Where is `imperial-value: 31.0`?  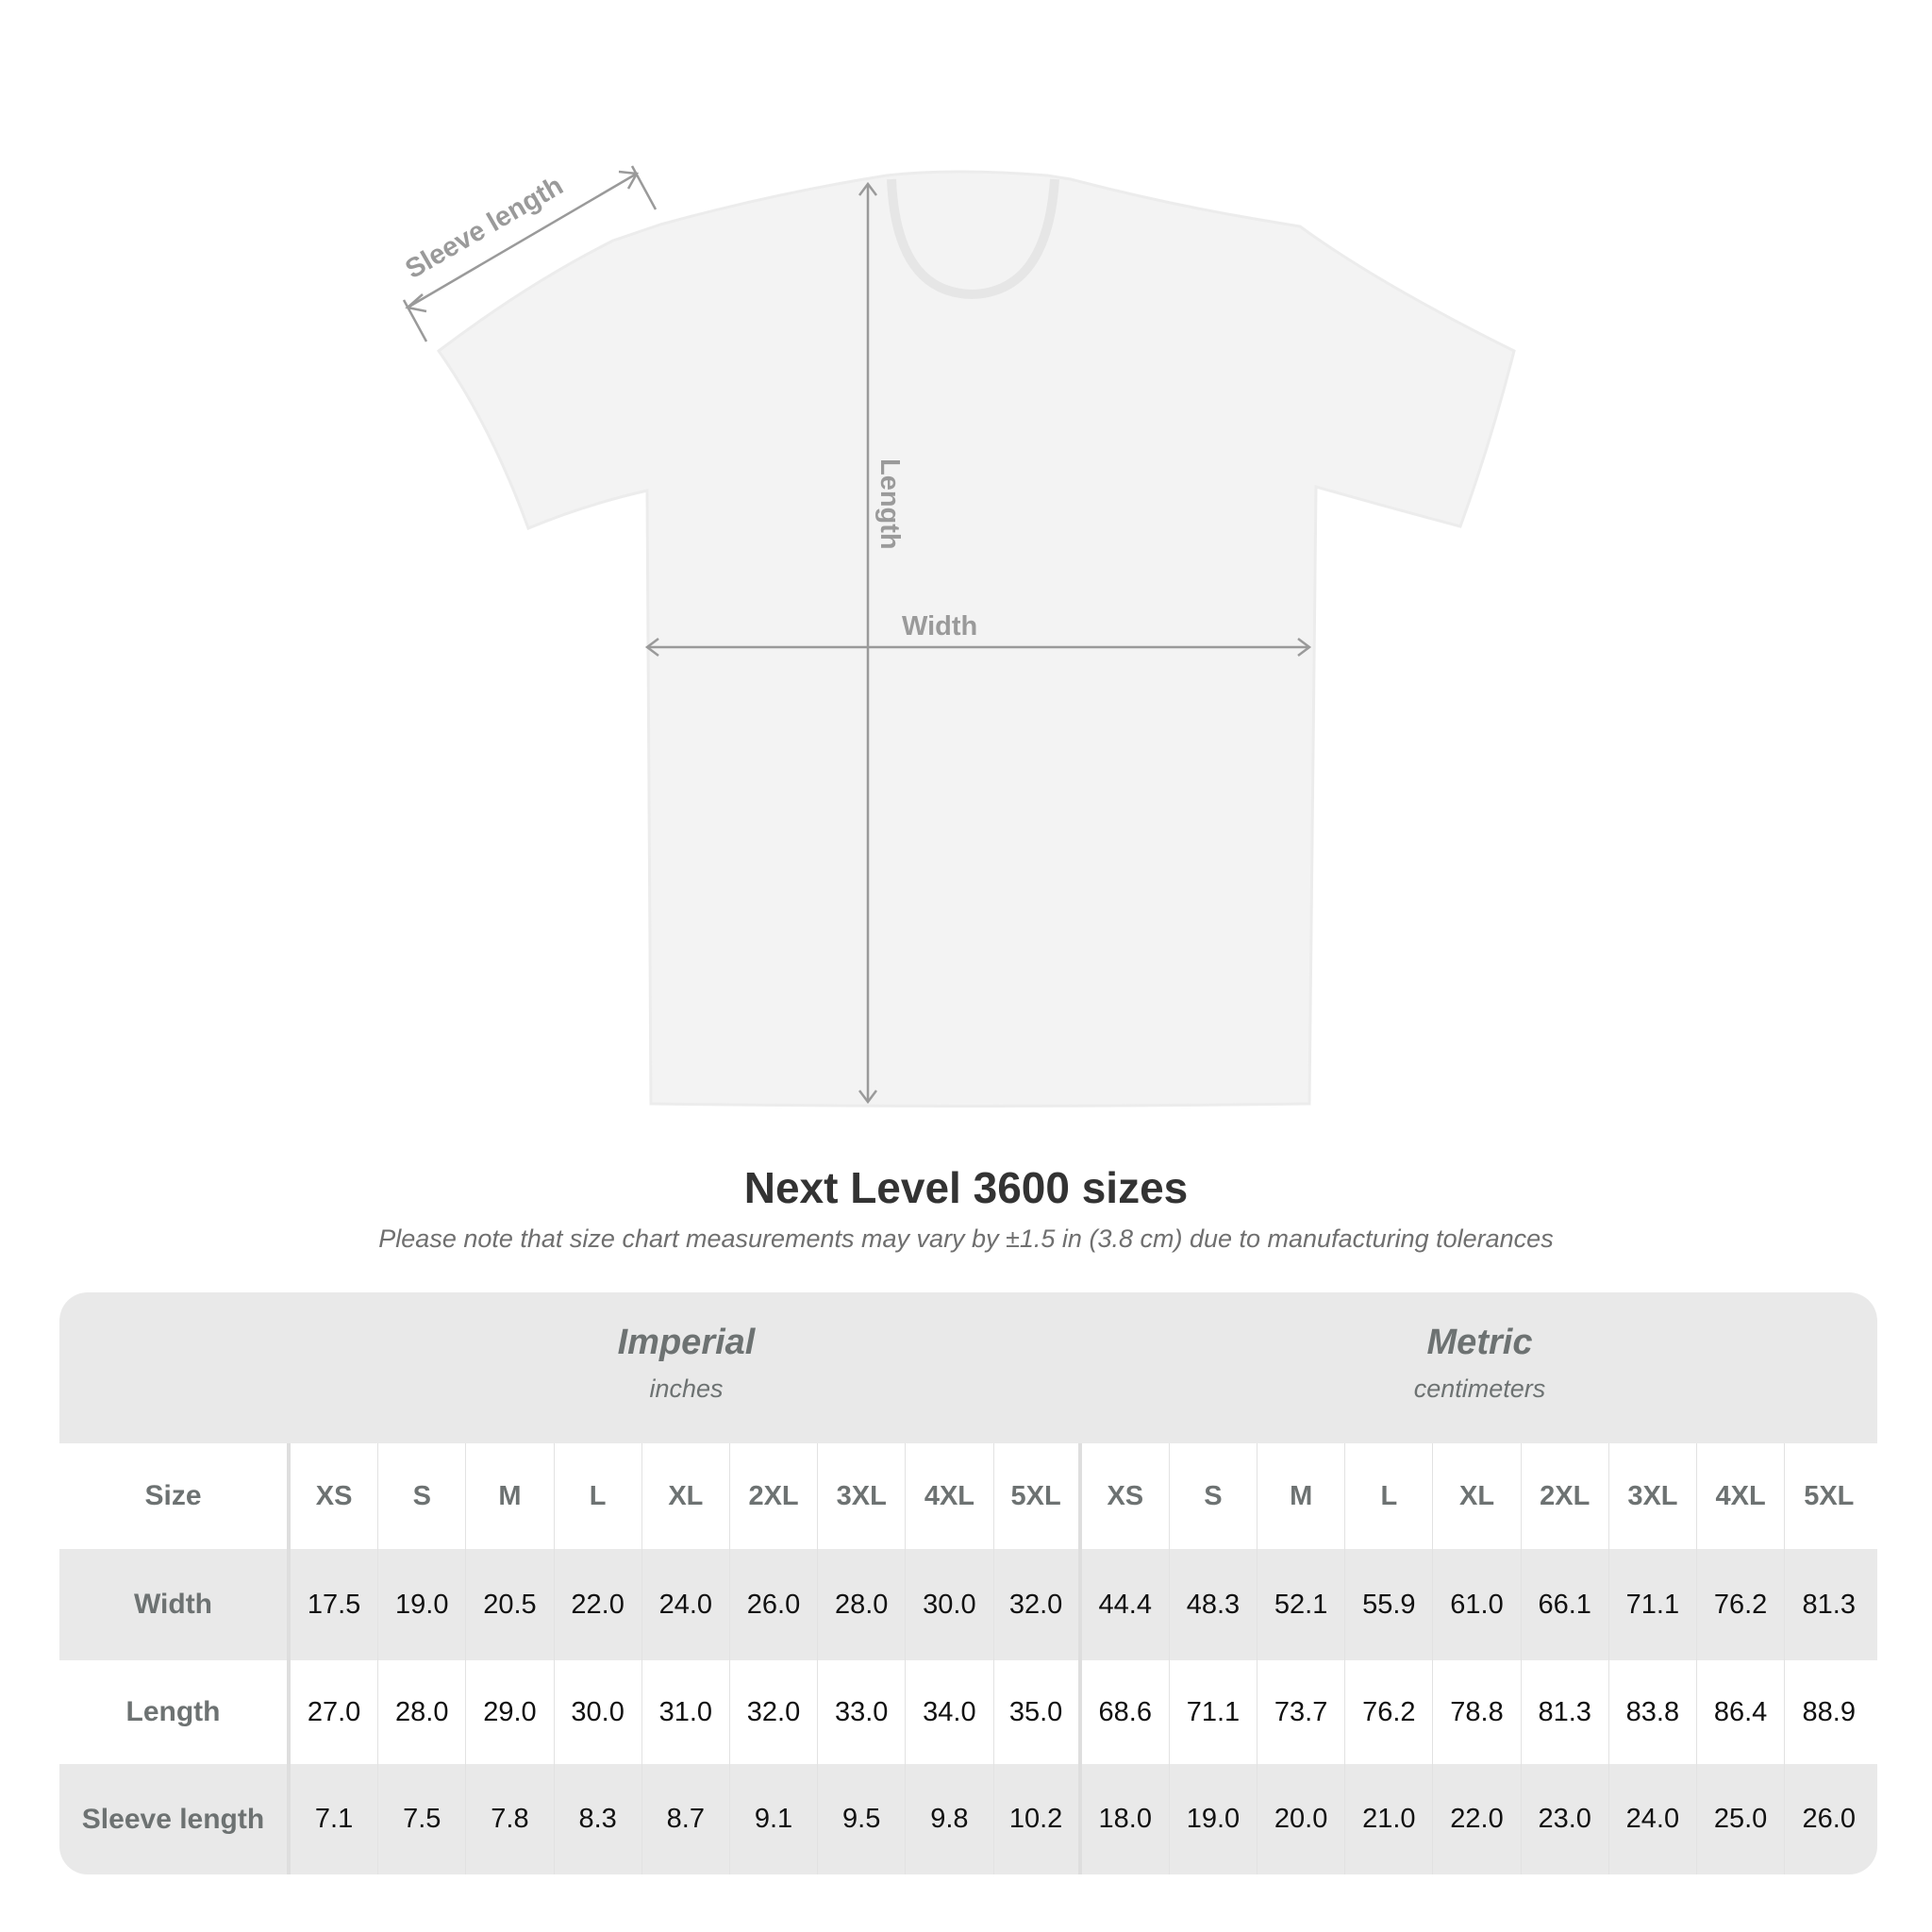 imperial-value: 31.0 is located at coordinates (686, 1712).